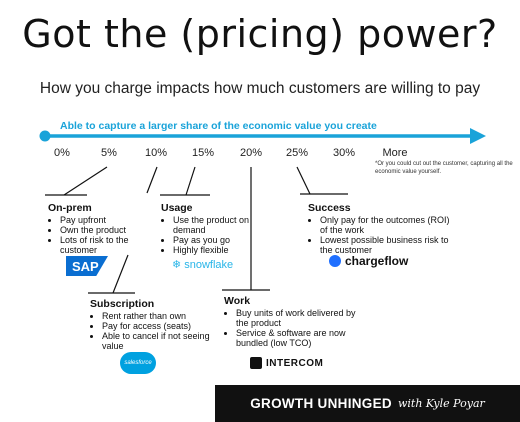 This screenshot has width=520, height=422. What do you see at coordinates (335, 261) in the screenshot?
I see `chargeflow-icon` at bounding box center [335, 261].